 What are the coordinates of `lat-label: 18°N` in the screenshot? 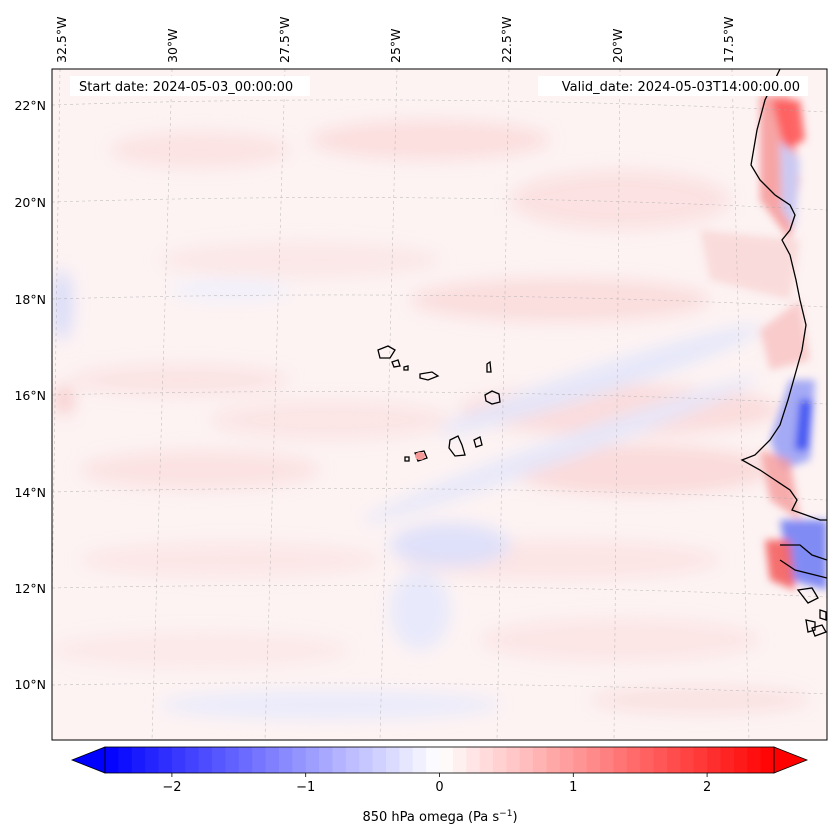 It's located at (30, 299).